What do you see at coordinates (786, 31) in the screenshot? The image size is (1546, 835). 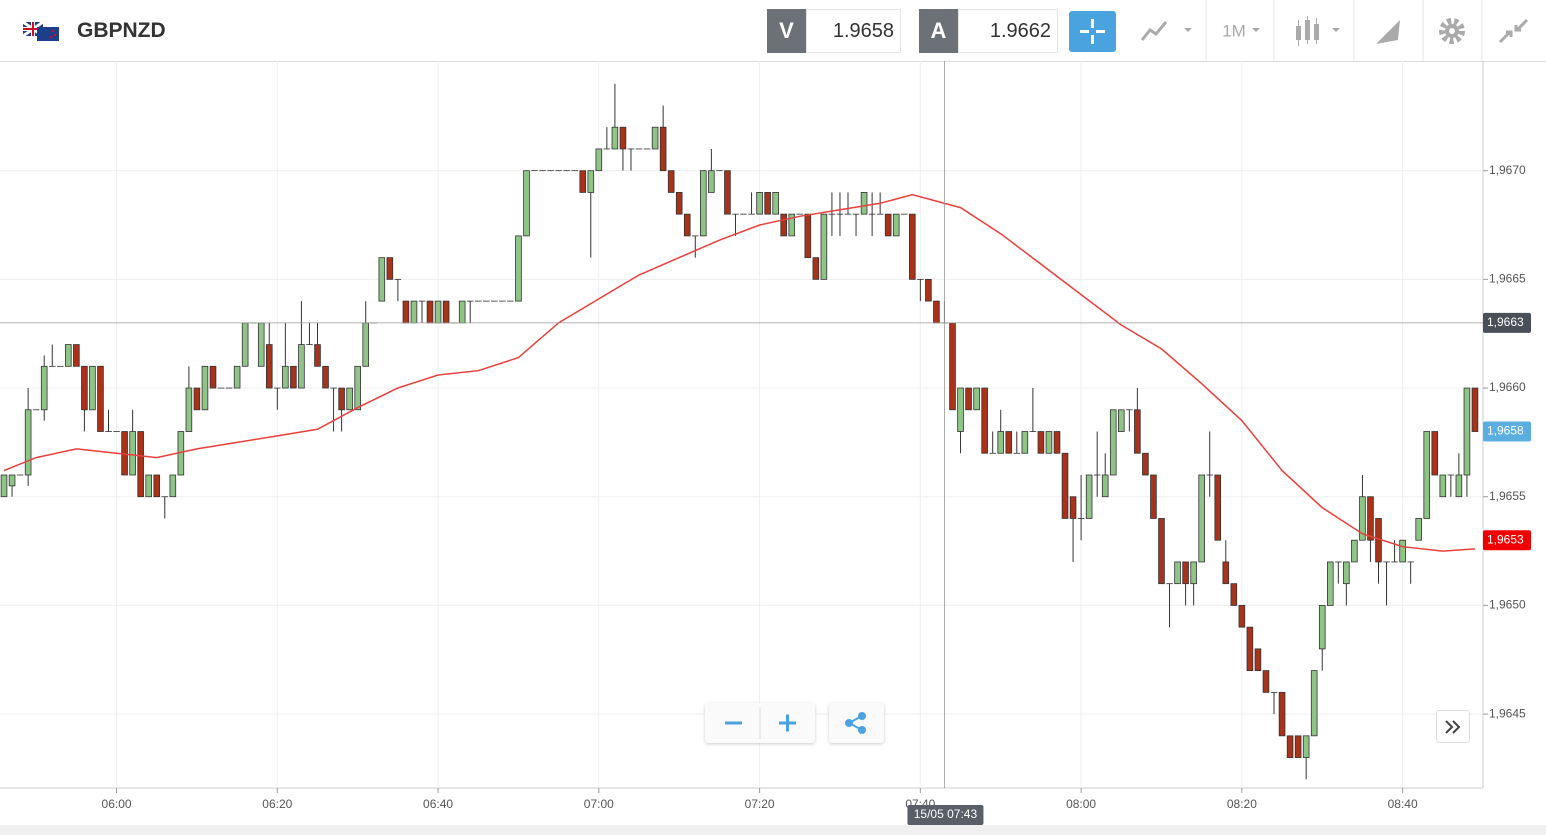 I see `sell-label: V` at bounding box center [786, 31].